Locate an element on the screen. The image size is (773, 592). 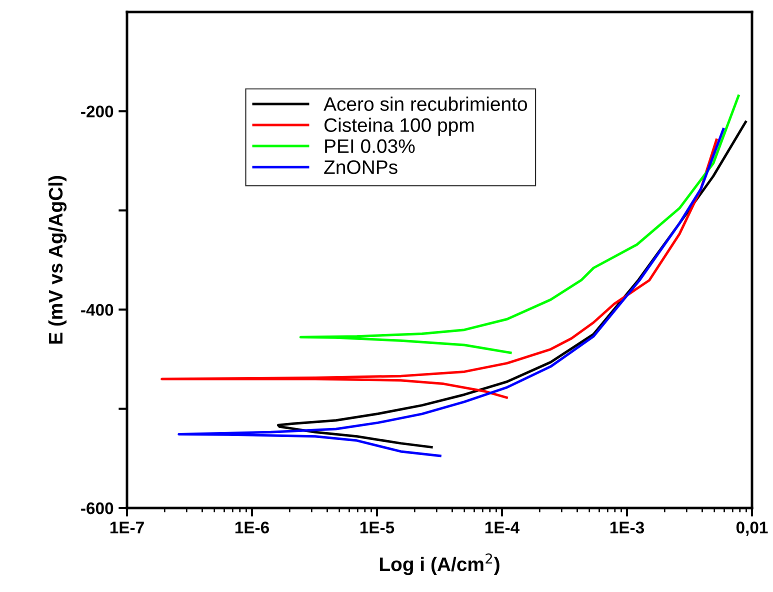
legend-label: ZnONPs is located at coordinates (361, 167).